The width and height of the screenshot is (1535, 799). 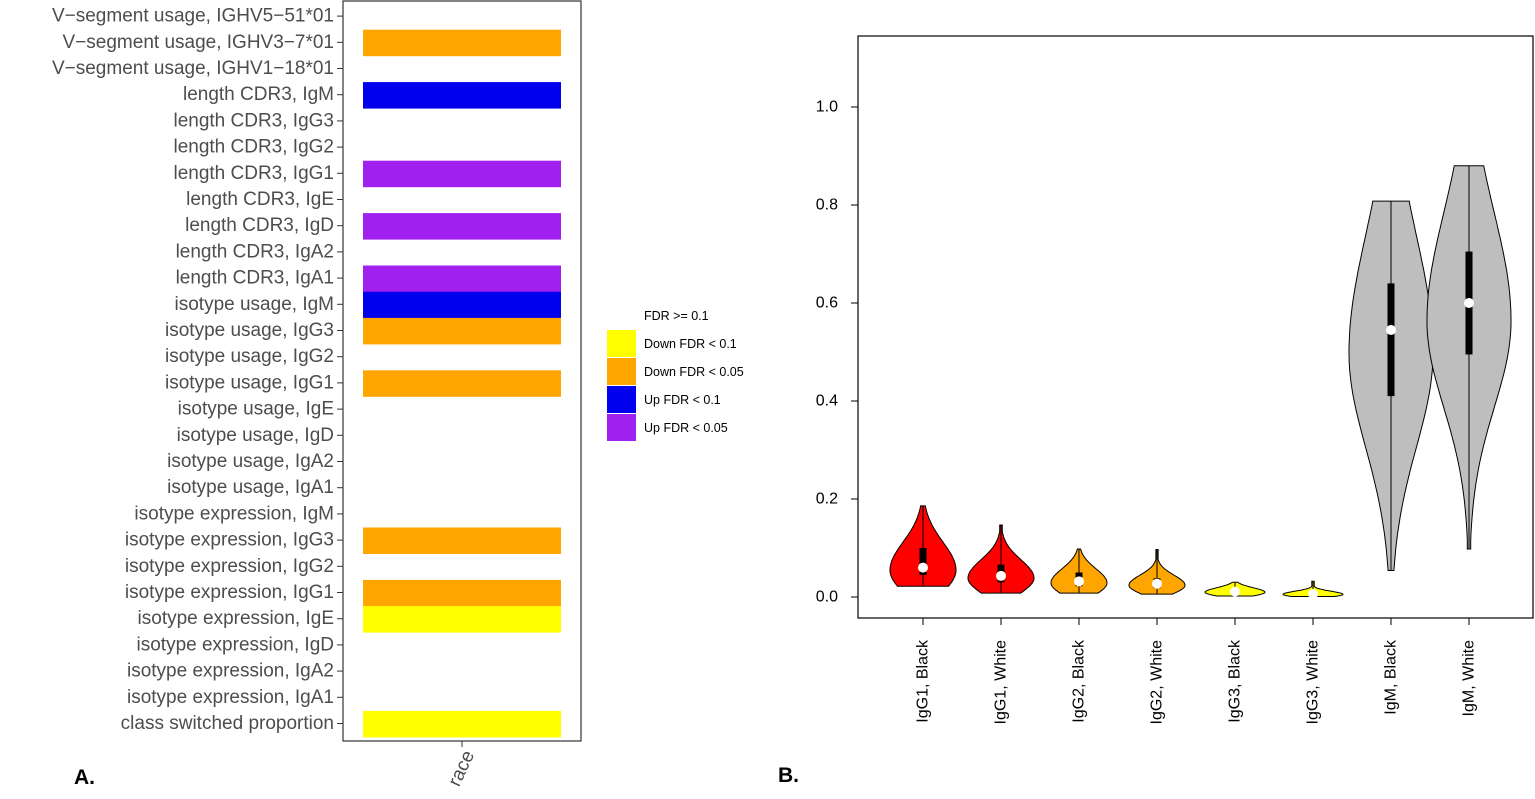 What do you see at coordinates (253, 173) in the screenshot?
I see `row-label-length-cdr3-igg1: length CDR3, IgG1` at bounding box center [253, 173].